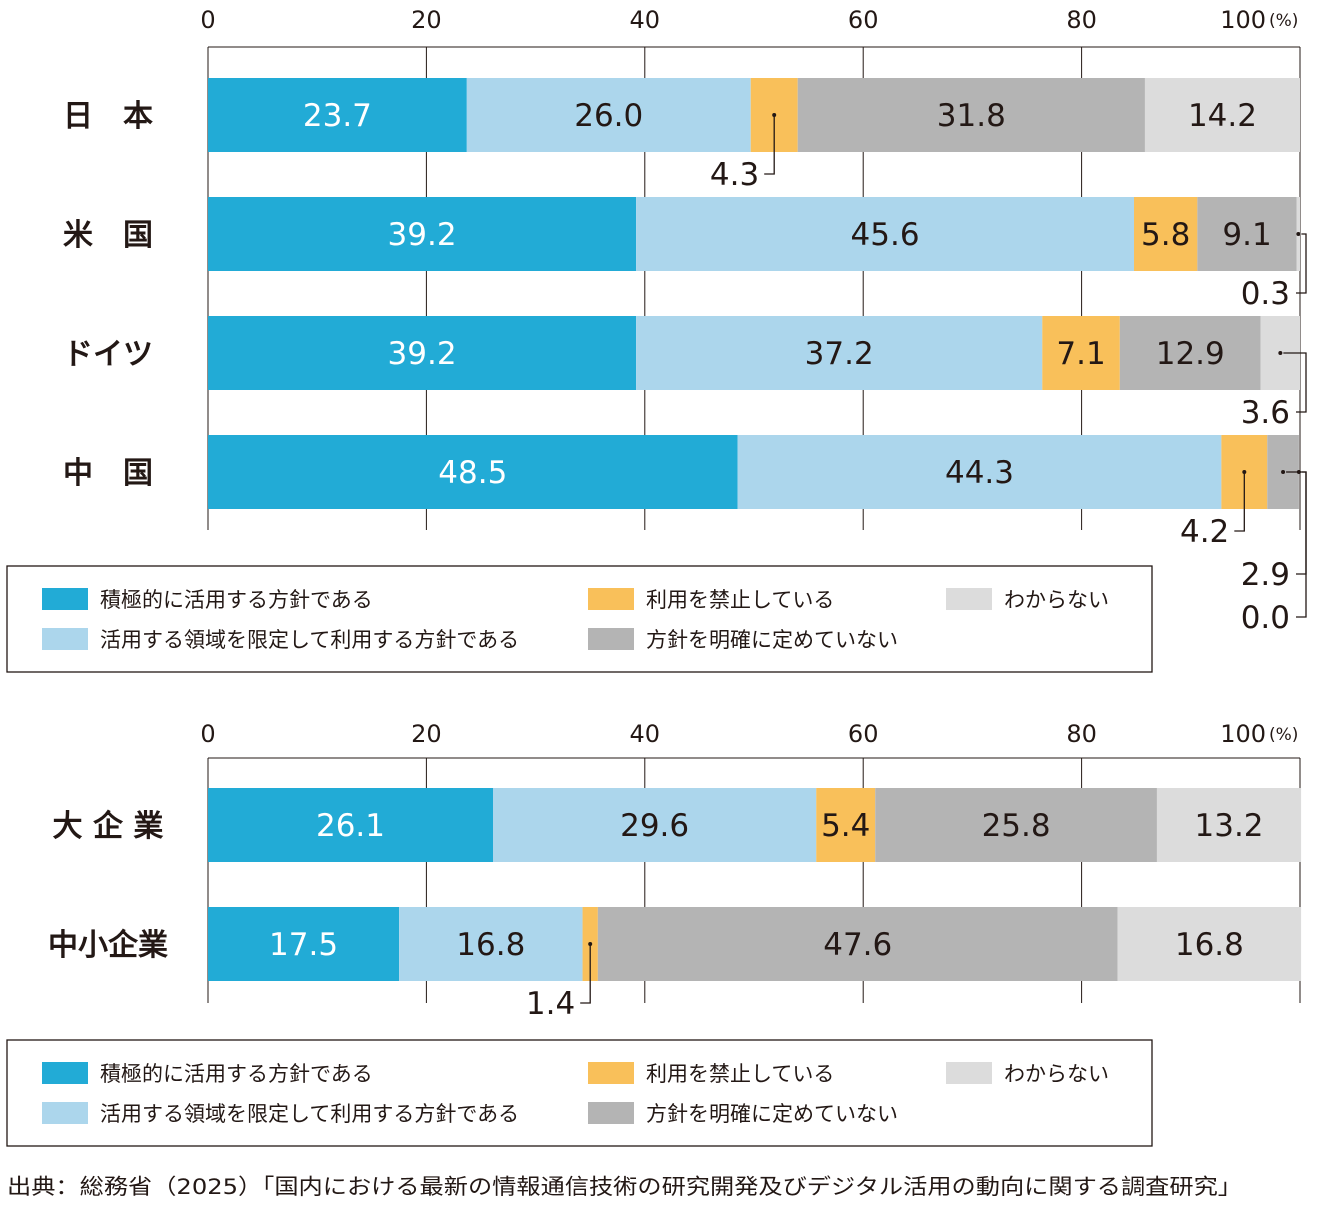 Image resolution: width=1318 pixels, height=1205 pixels. What do you see at coordinates (1265, 618) in the screenshot?
I see `data-label: 0.0` at bounding box center [1265, 618].